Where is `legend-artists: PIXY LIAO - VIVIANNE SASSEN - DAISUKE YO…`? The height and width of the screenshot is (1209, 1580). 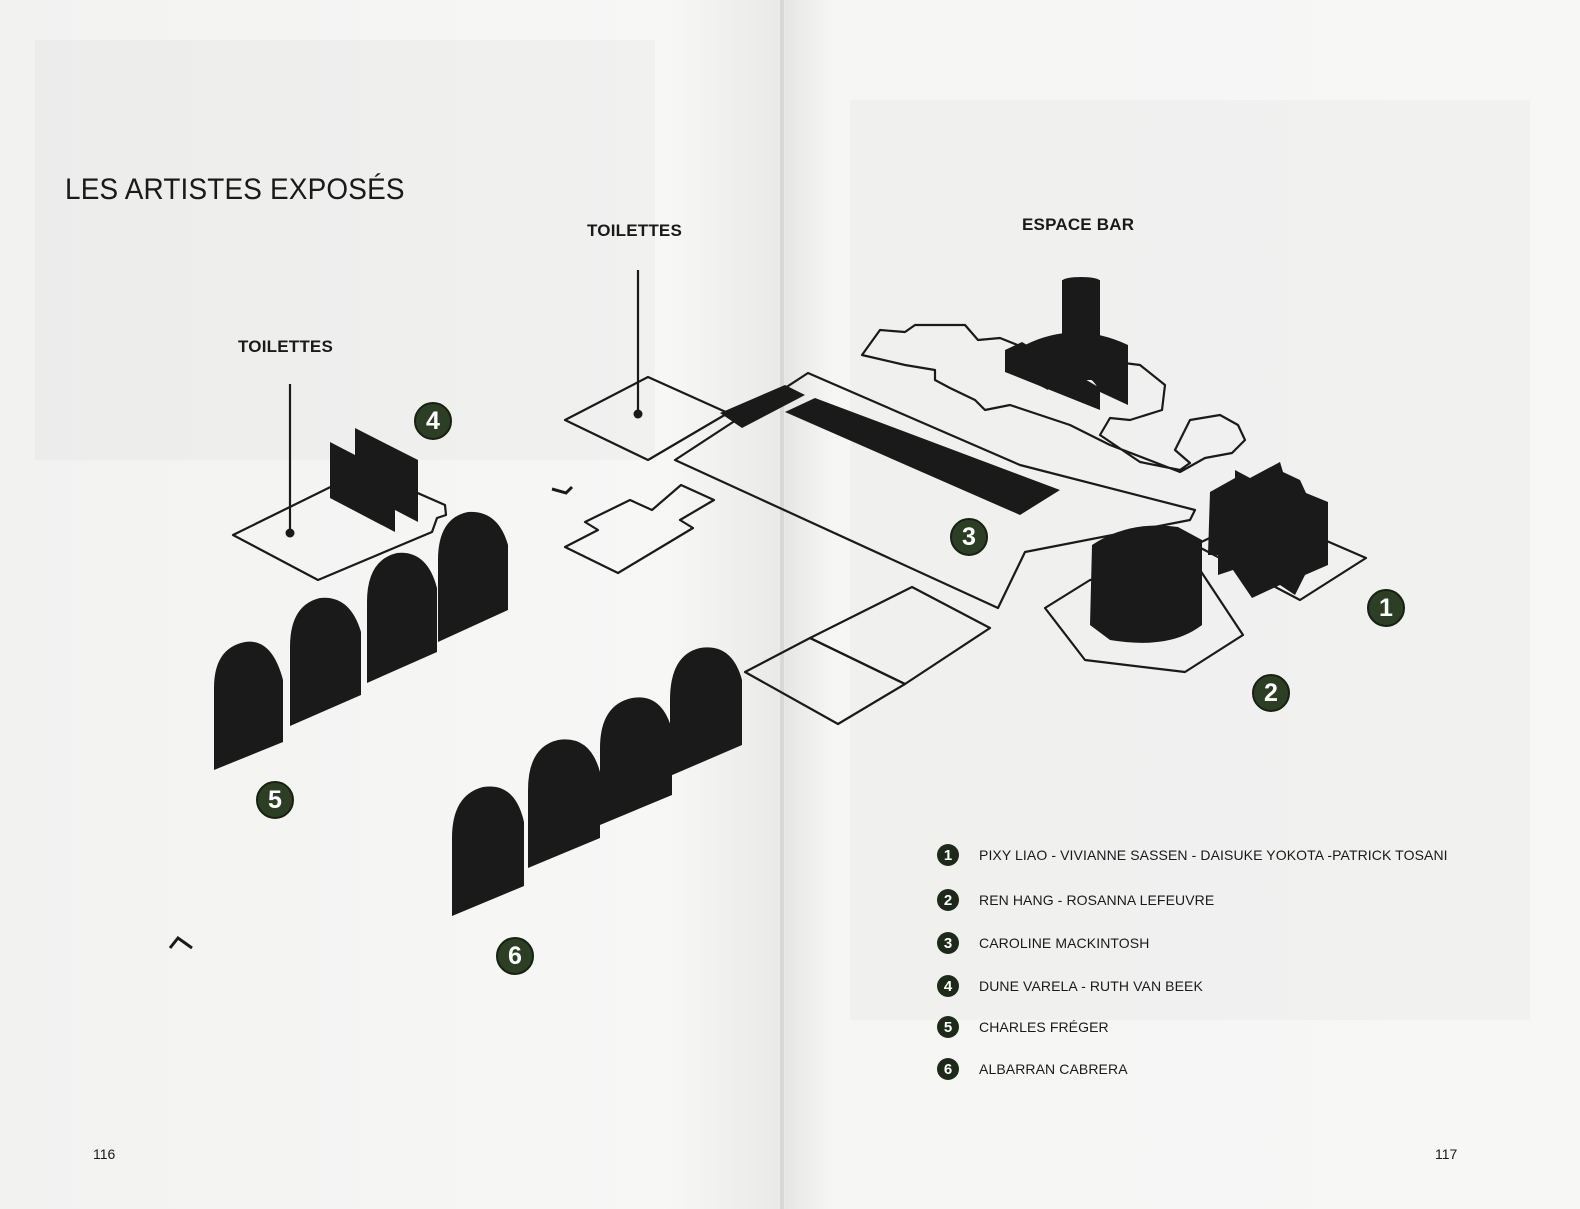
legend-artists: PIXY LIAO - VIVIANNE SASSEN - DAISUKE YO… is located at coordinates (1213, 855).